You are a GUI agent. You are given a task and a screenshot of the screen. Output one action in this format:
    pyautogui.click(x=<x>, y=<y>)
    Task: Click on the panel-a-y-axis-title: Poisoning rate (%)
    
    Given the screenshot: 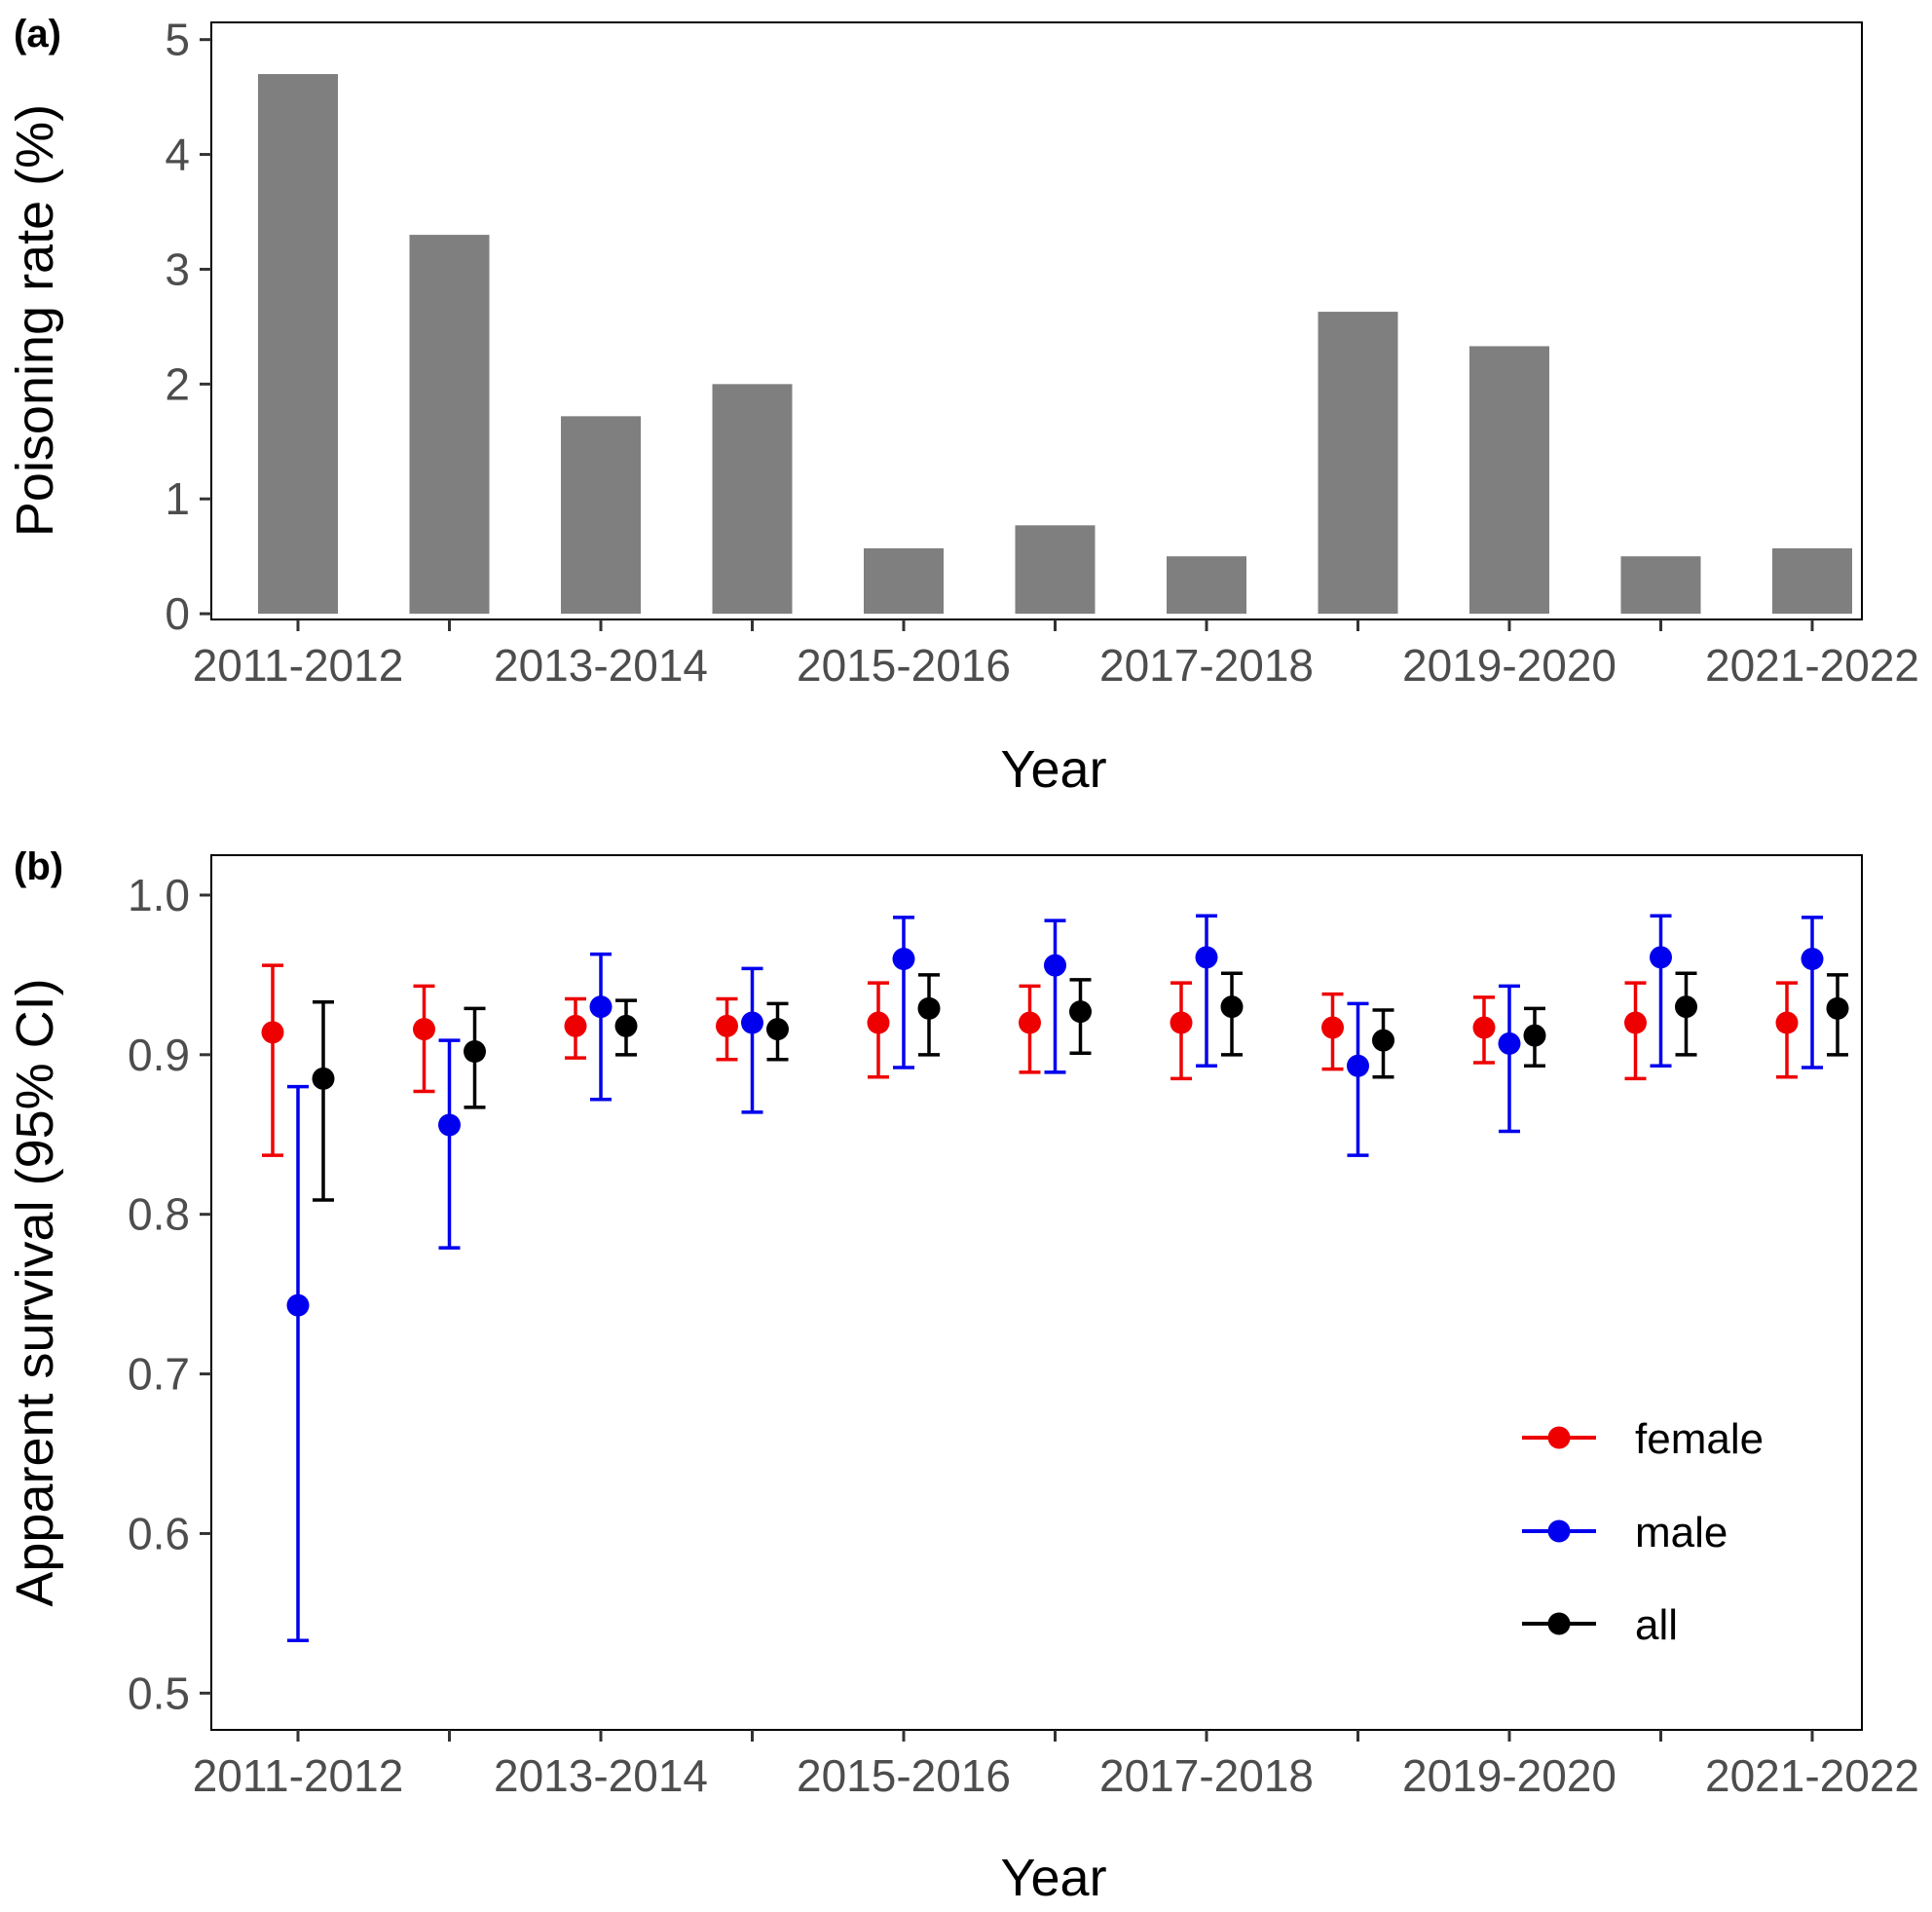 What is the action you would take?
    pyautogui.click(x=35, y=320)
    